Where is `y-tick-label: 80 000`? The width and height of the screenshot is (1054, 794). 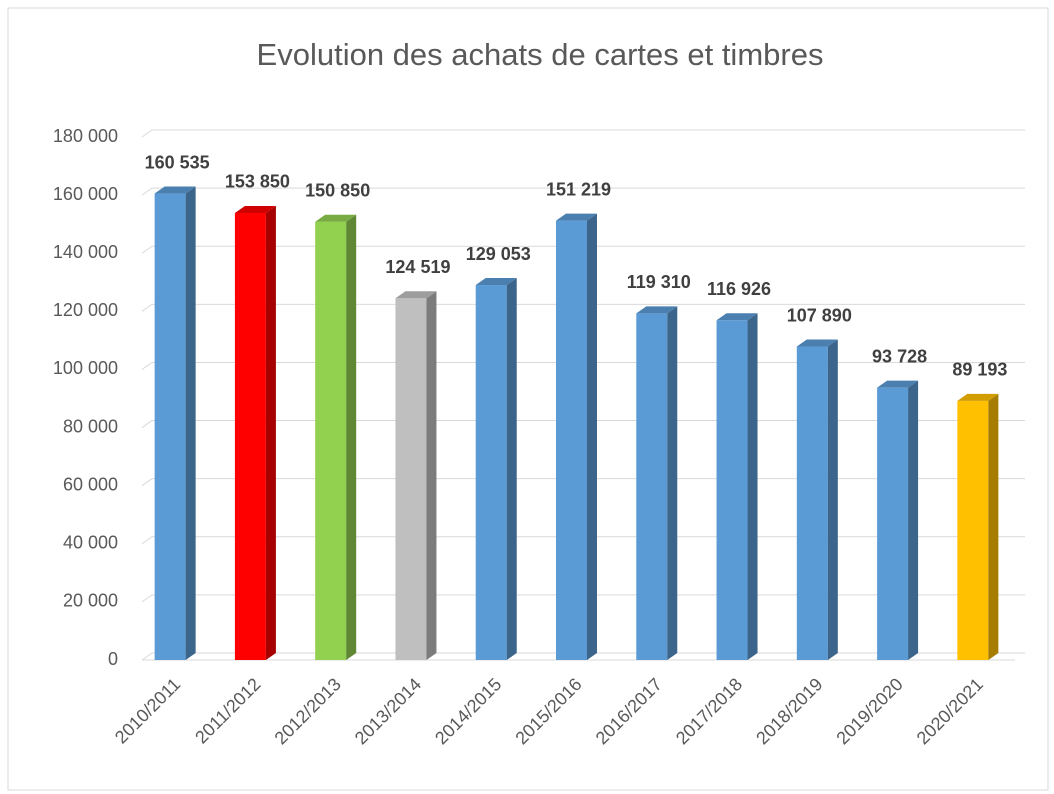
y-tick-label: 80 000 is located at coordinates (90, 426).